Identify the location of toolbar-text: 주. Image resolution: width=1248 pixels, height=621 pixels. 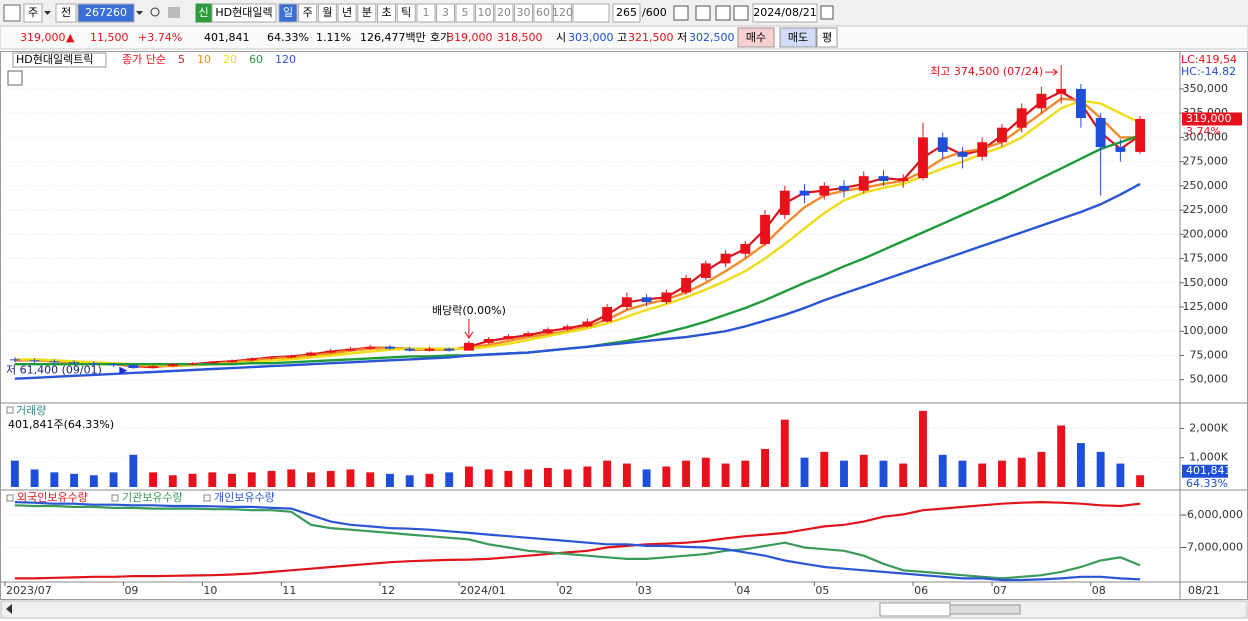
(33, 12).